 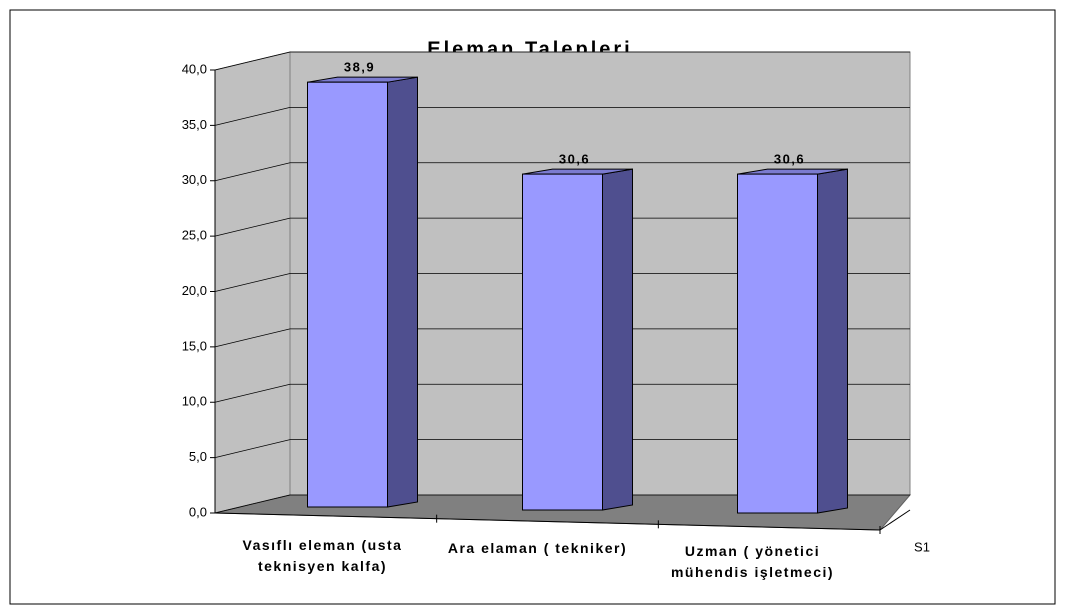 I want to click on depth-axis, so click(x=895, y=520).